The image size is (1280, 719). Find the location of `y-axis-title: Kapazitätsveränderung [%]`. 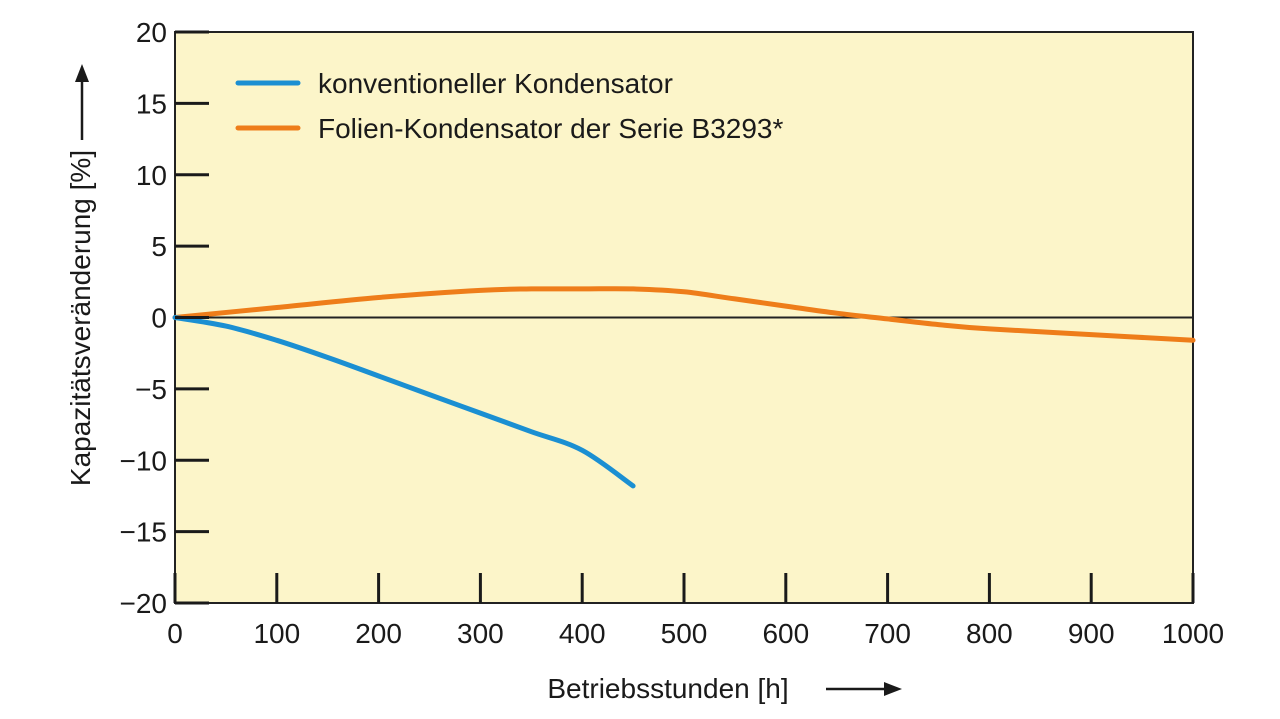

y-axis-title: Kapazitätsveränderung [%] is located at coordinates (80, 318).